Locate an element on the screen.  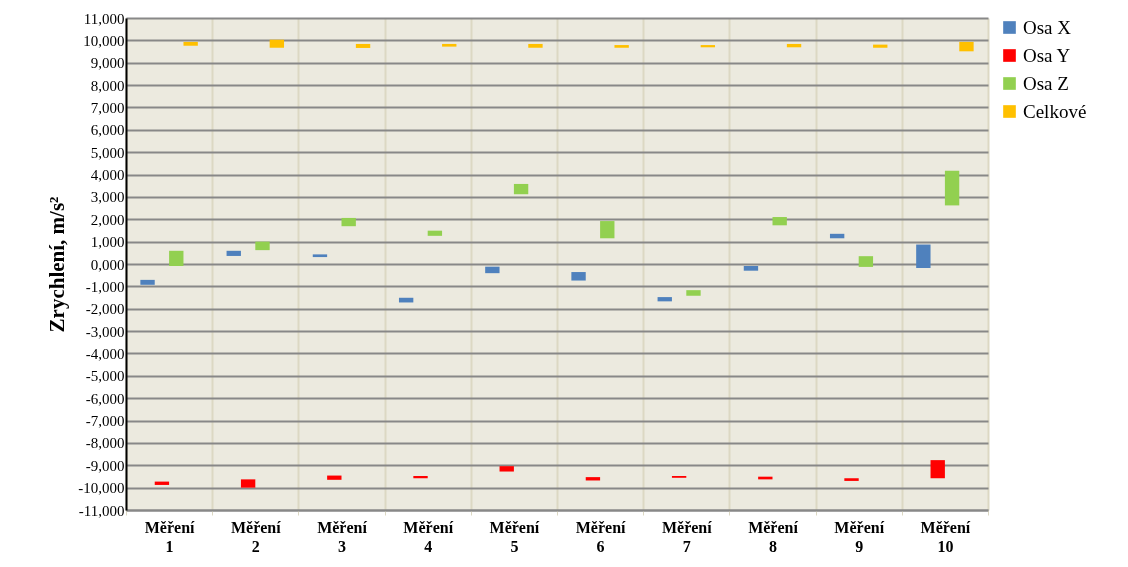
y-tick-label: 2,000 is located at coordinates (107, 219).